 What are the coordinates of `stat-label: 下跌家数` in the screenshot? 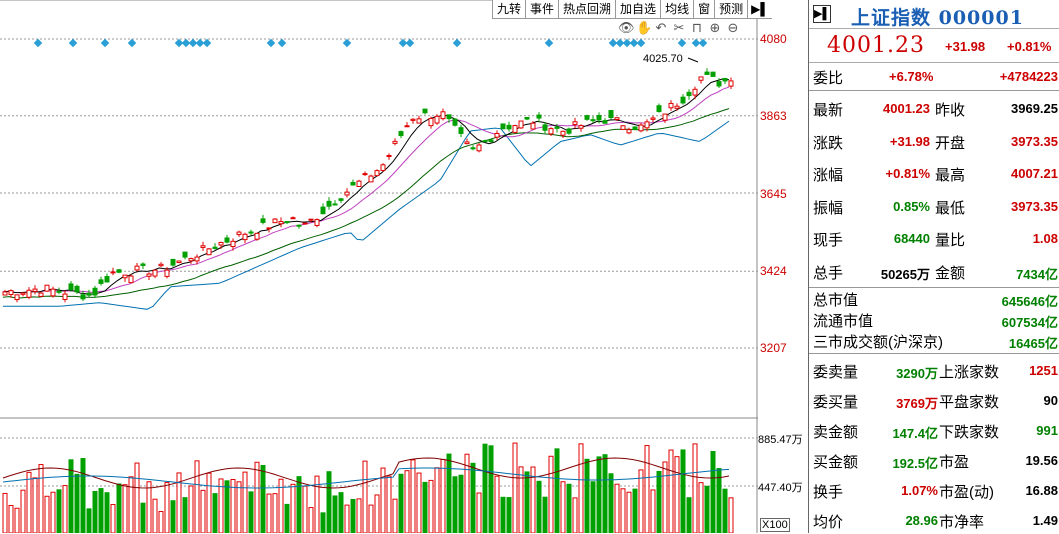 It's located at (969, 432).